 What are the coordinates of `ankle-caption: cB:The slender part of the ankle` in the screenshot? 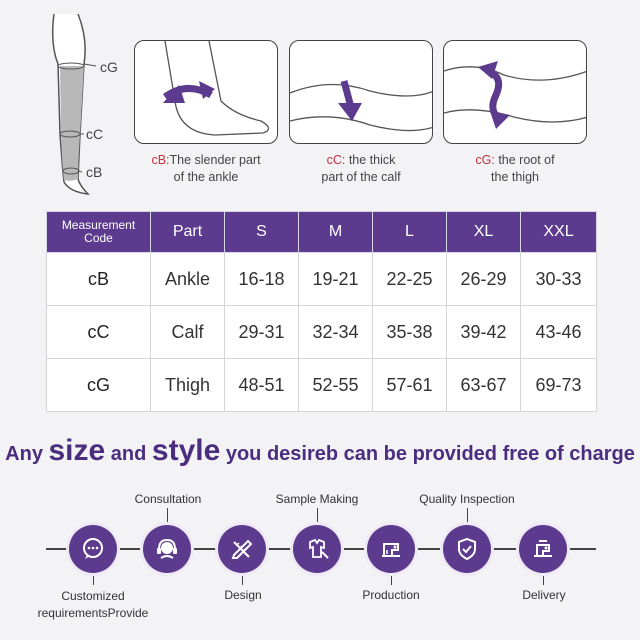 It's located at (206, 169).